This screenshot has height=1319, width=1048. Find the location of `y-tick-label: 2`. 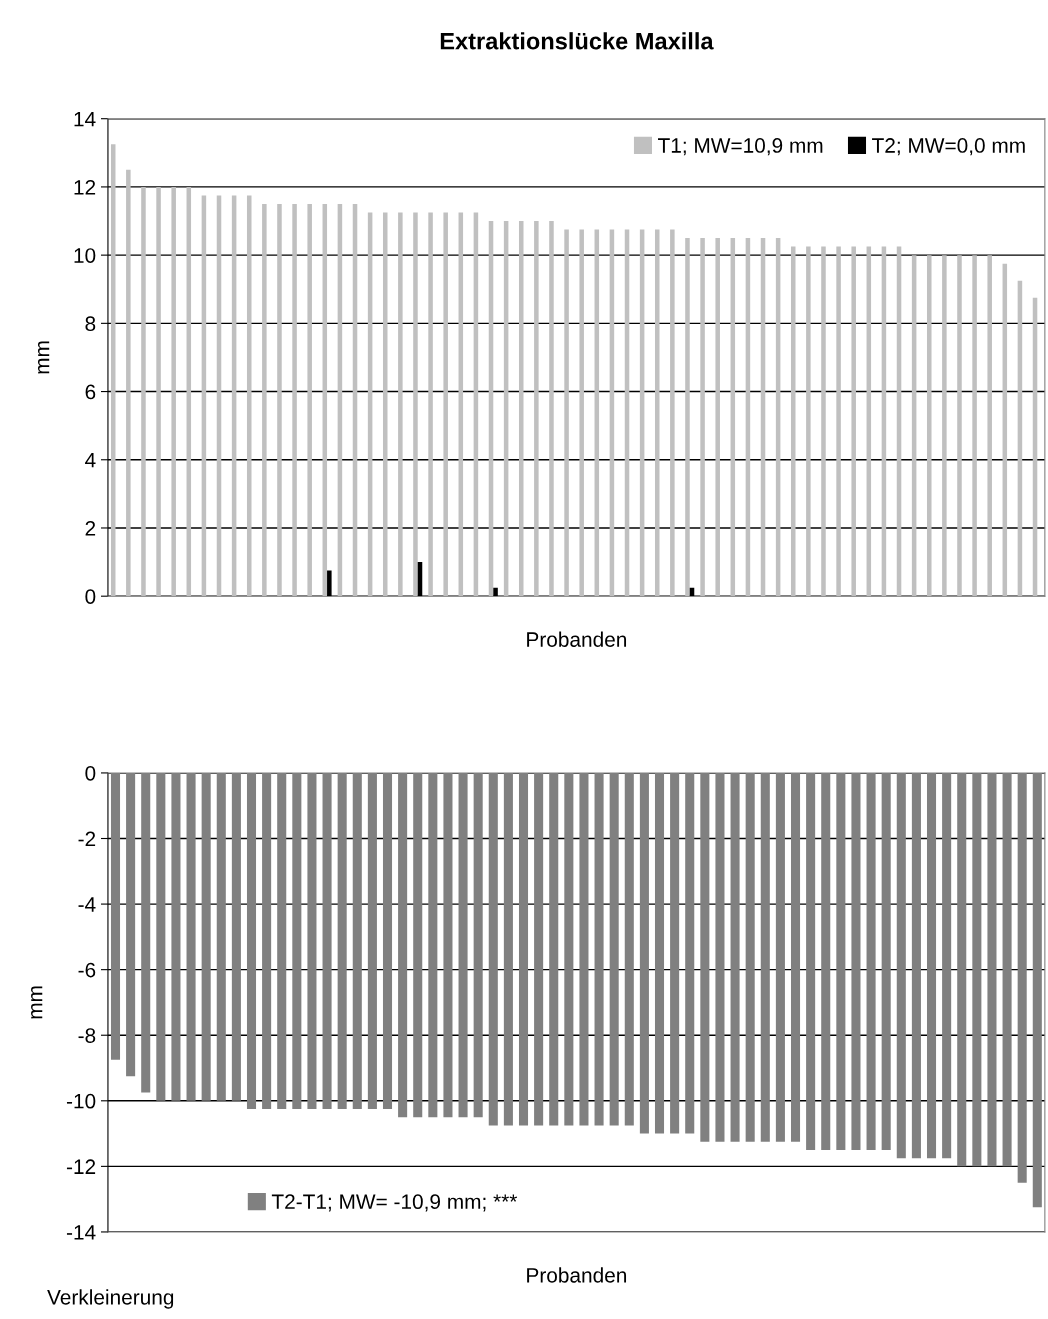

y-tick-label: 2 is located at coordinates (90, 528).